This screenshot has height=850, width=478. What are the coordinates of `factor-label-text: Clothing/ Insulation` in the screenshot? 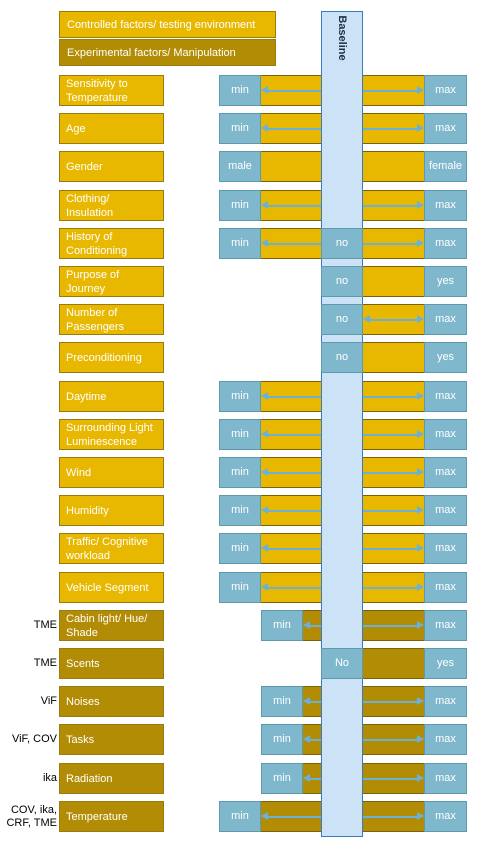 It's located at (90, 205).